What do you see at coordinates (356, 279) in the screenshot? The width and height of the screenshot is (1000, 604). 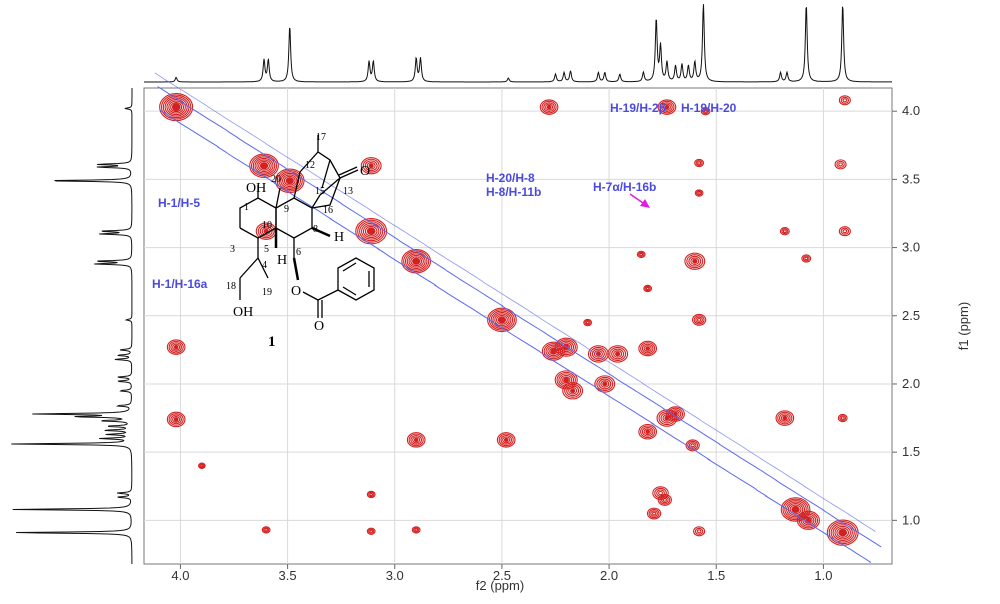 I see `benzene-ring` at bounding box center [356, 279].